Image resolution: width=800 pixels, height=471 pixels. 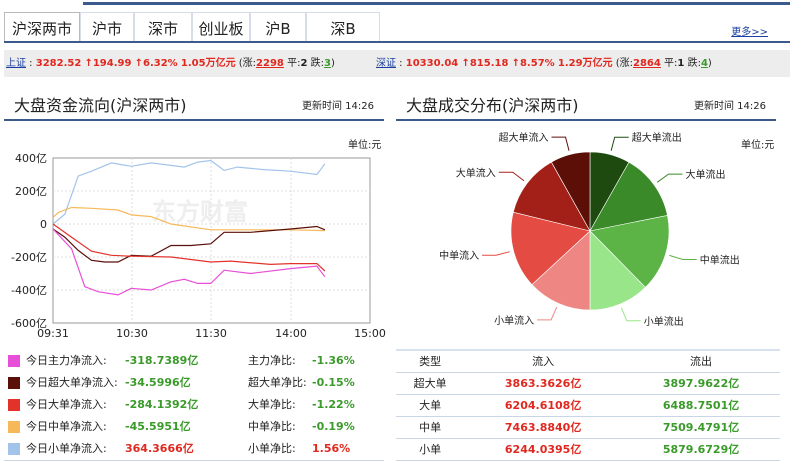 I want to click on legend-value: -318.7389亿, so click(x=162, y=360).